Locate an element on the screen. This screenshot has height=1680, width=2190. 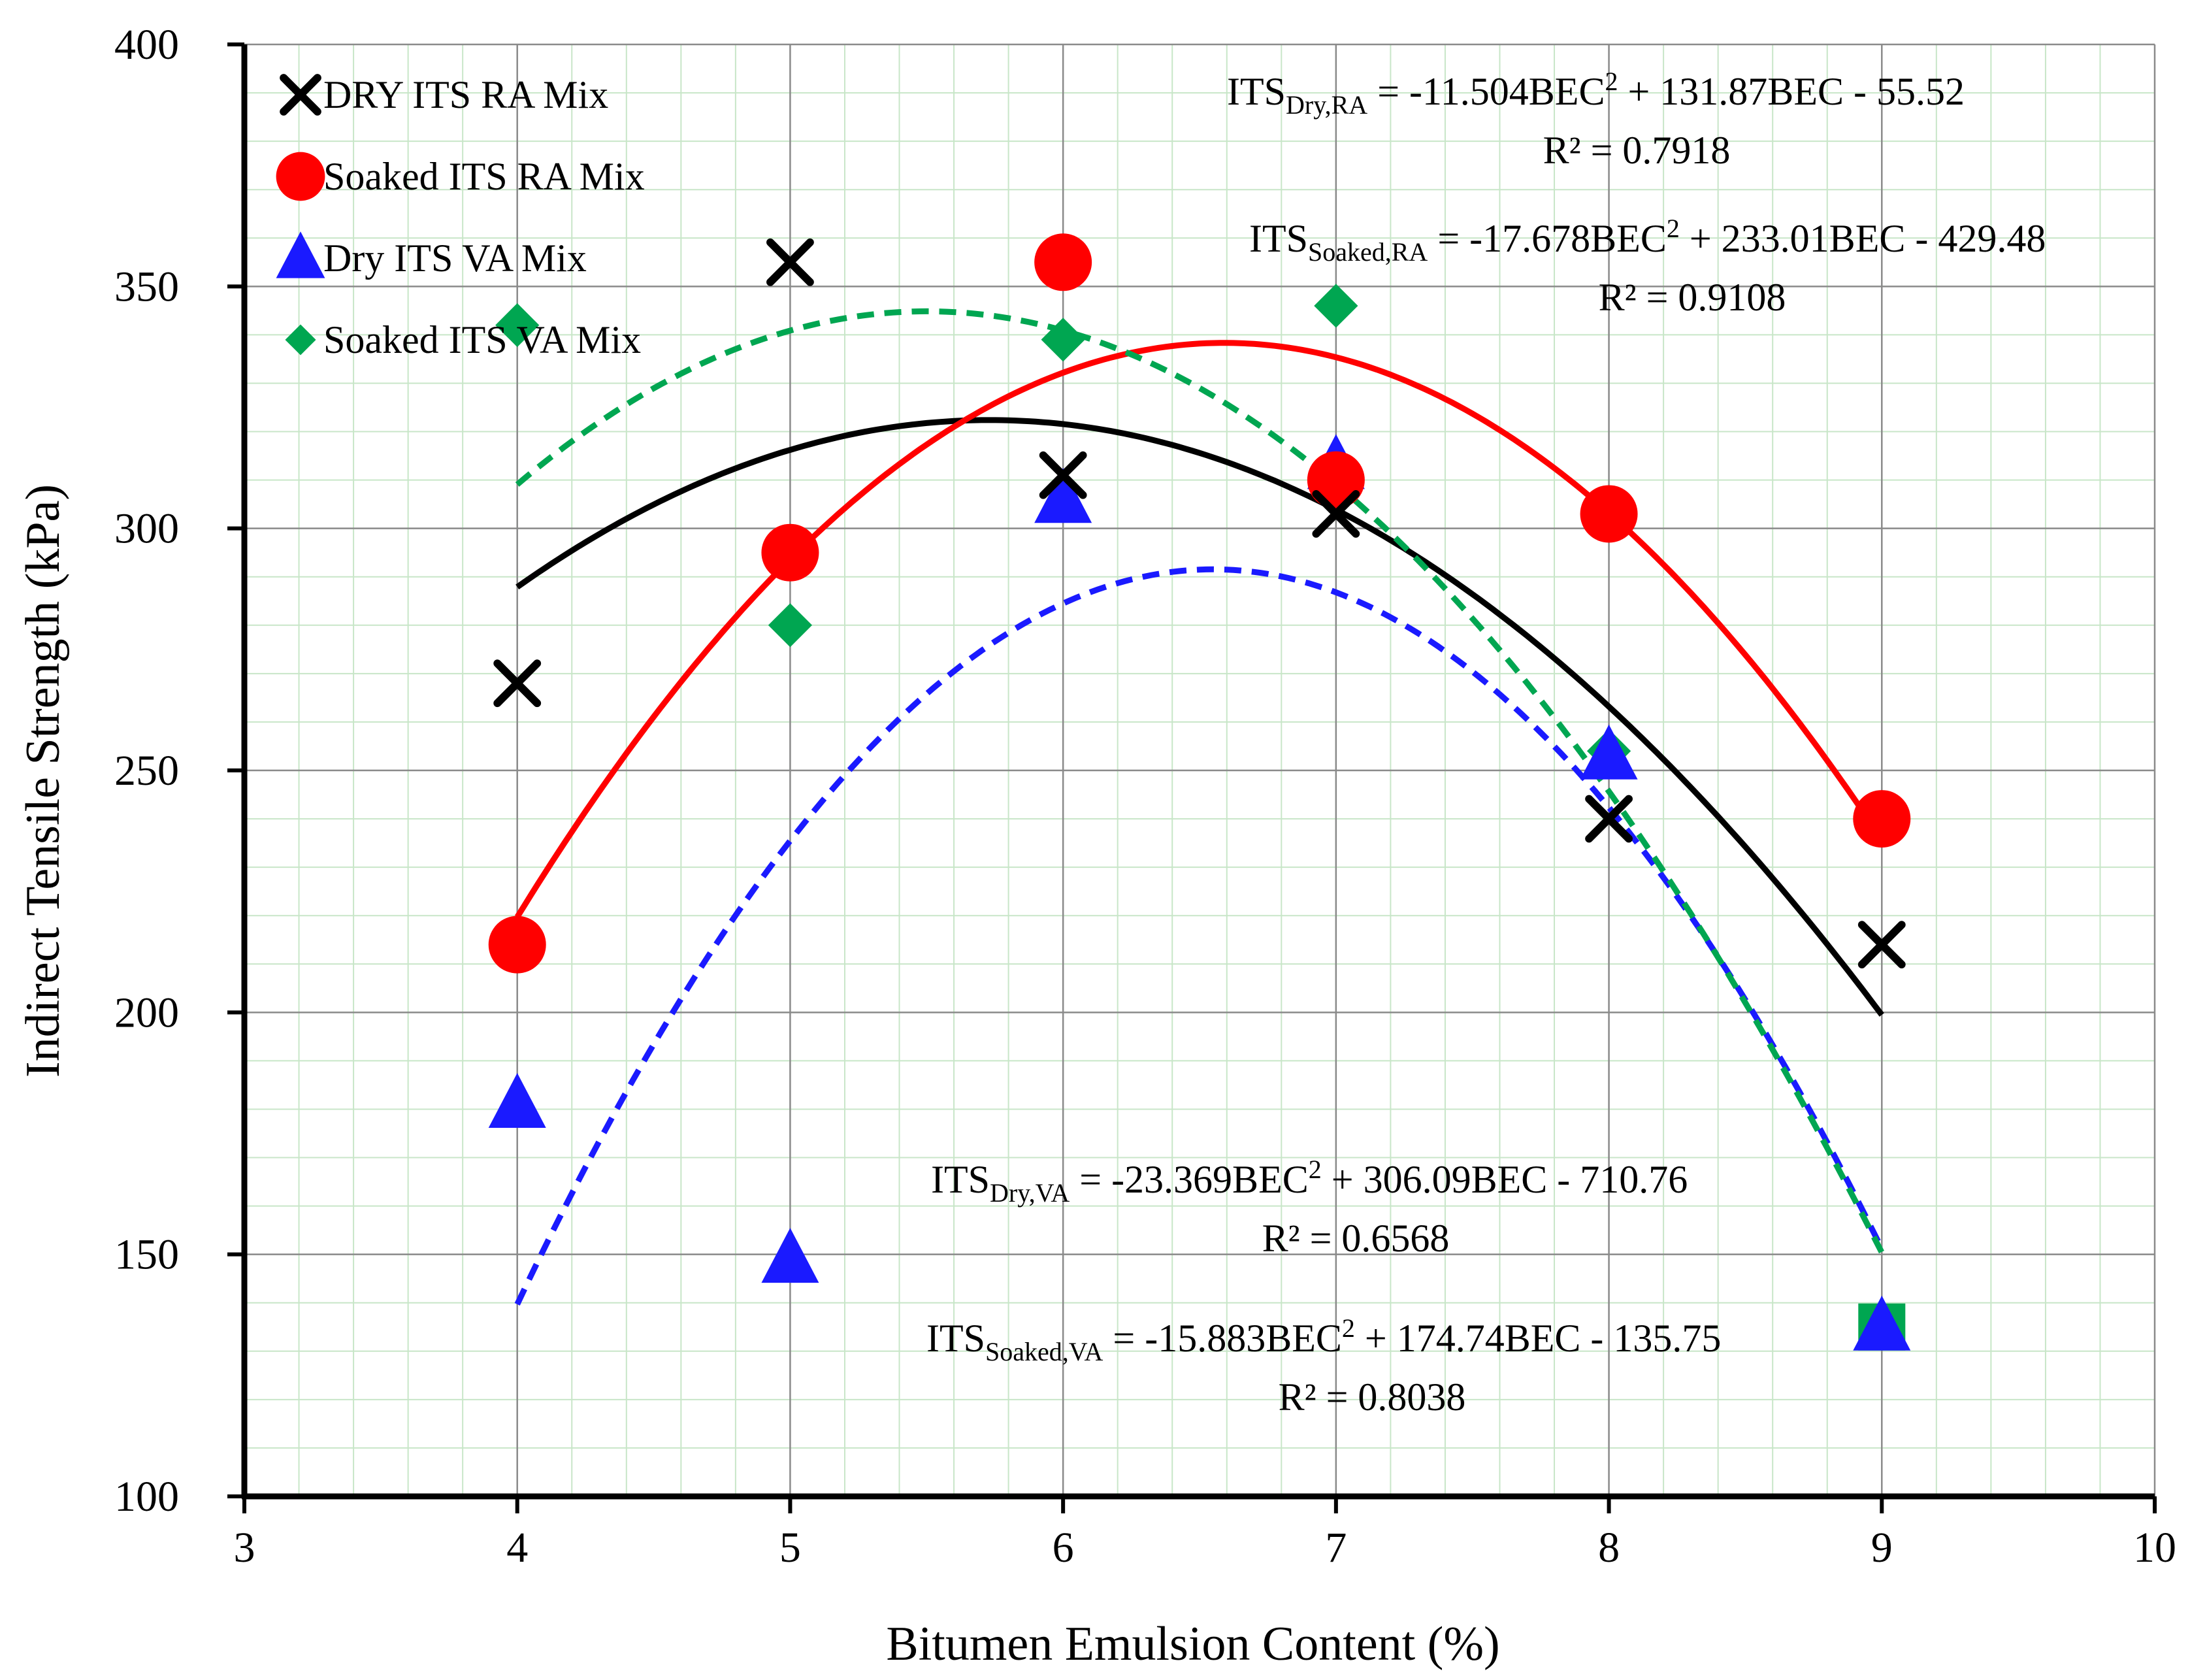
y-tick-label: 200 is located at coordinates (147, 1012).